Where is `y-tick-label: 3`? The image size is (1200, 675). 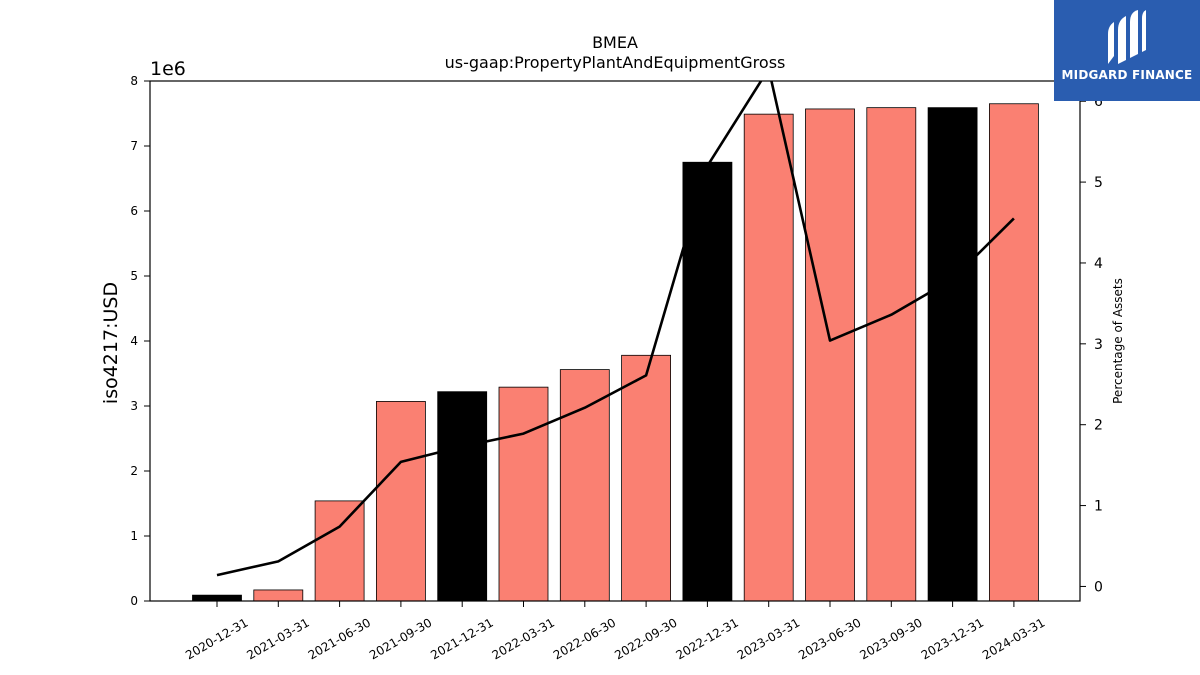
y-tick-label: 3 is located at coordinates (134, 406).